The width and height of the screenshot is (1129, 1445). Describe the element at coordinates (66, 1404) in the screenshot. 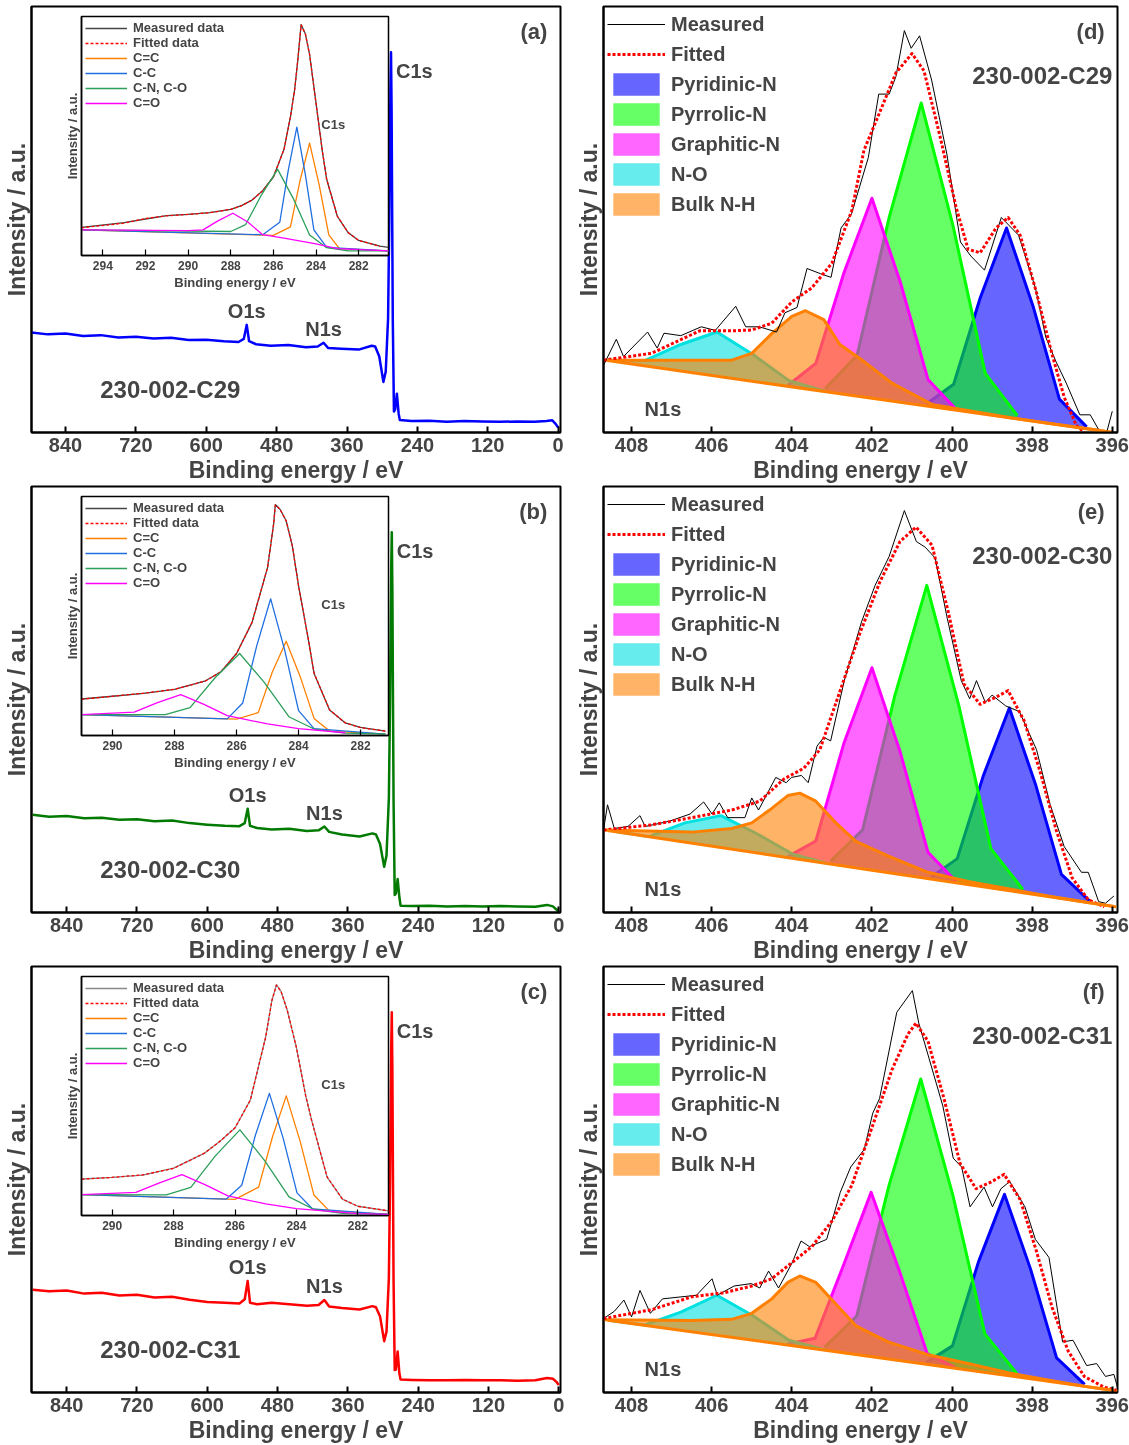

I see `x-tick-label: 840` at that location.